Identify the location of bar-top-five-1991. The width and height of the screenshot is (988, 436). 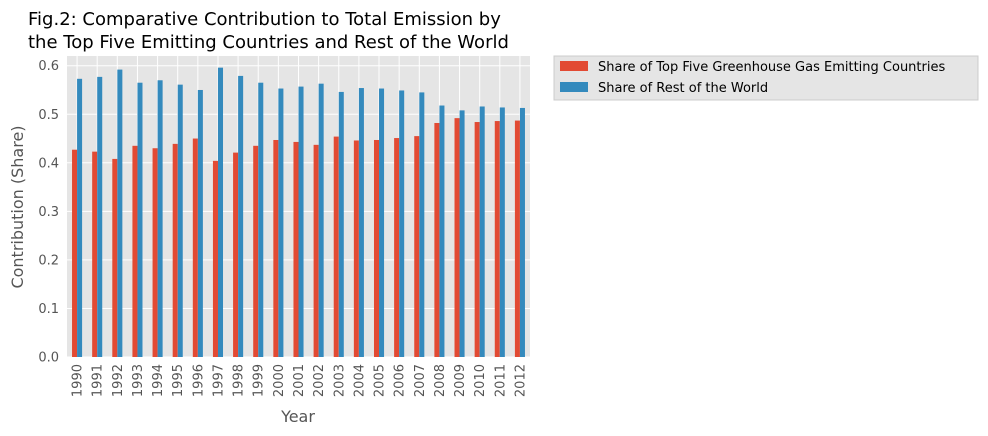
(95, 254).